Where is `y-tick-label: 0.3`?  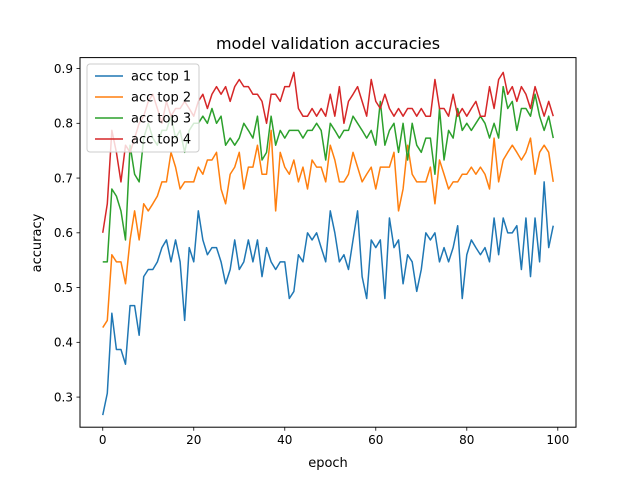 y-tick-label: 0.3 is located at coordinates (63, 397).